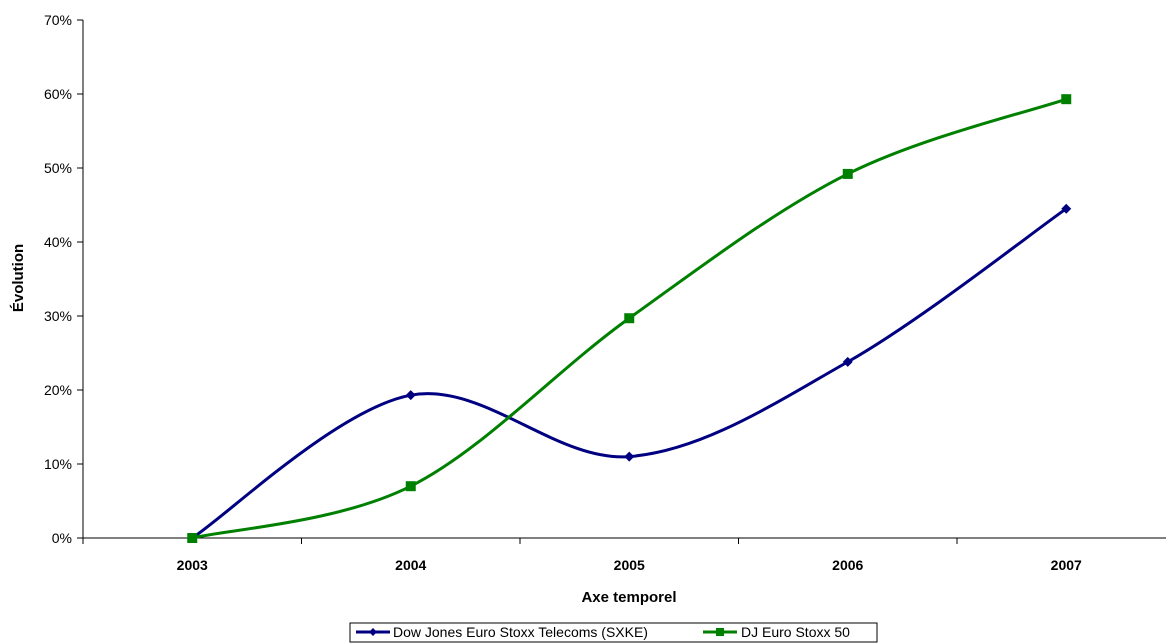 This screenshot has width=1166, height=643. Describe the element at coordinates (62, 538) in the screenshot. I see `y-tick-label: 0%` at that location.